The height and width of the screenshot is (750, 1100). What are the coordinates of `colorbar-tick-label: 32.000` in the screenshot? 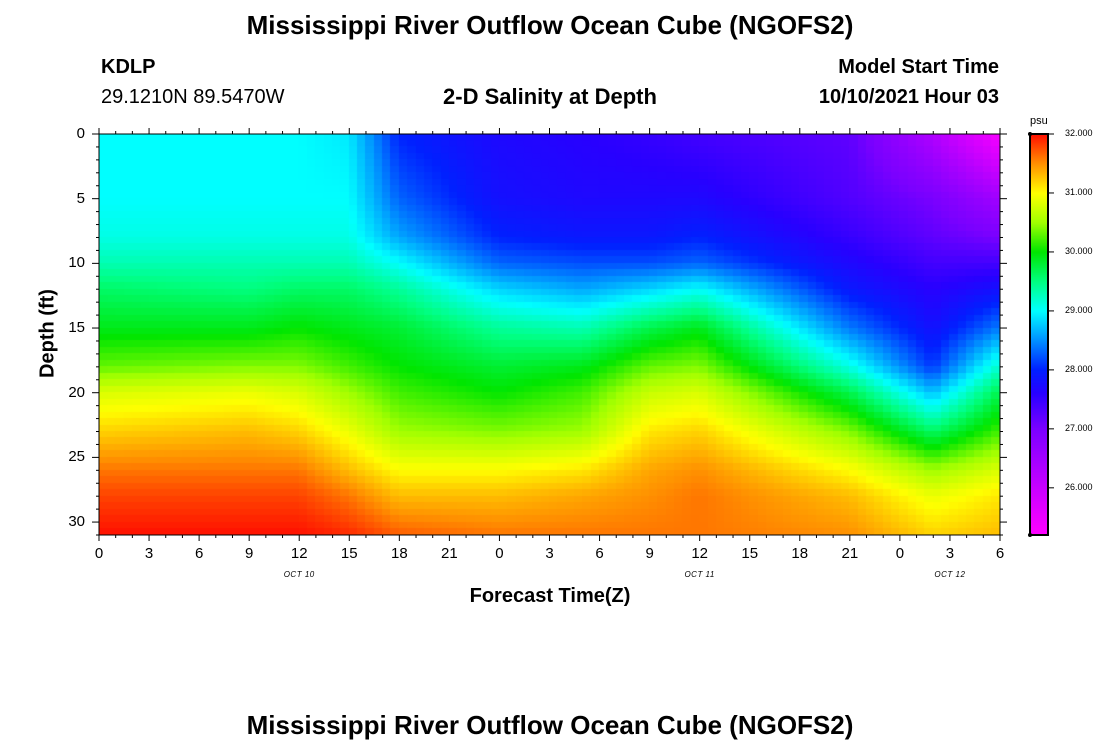 It's located at (1079, 133).